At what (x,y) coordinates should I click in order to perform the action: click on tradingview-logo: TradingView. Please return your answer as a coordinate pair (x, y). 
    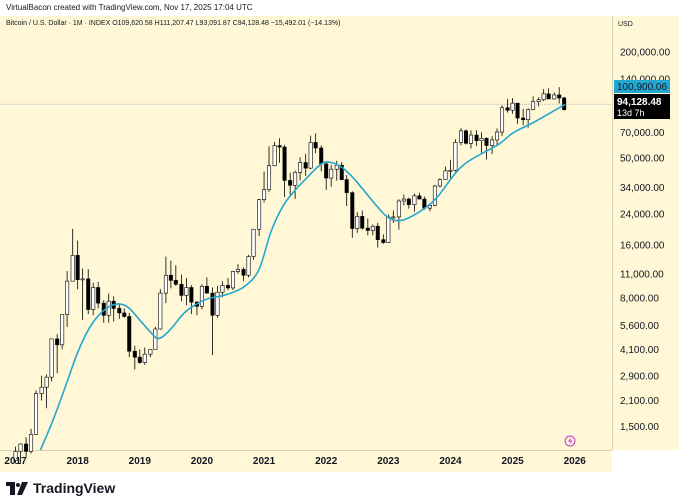
    Looking at the image, I should click on (60, 488).